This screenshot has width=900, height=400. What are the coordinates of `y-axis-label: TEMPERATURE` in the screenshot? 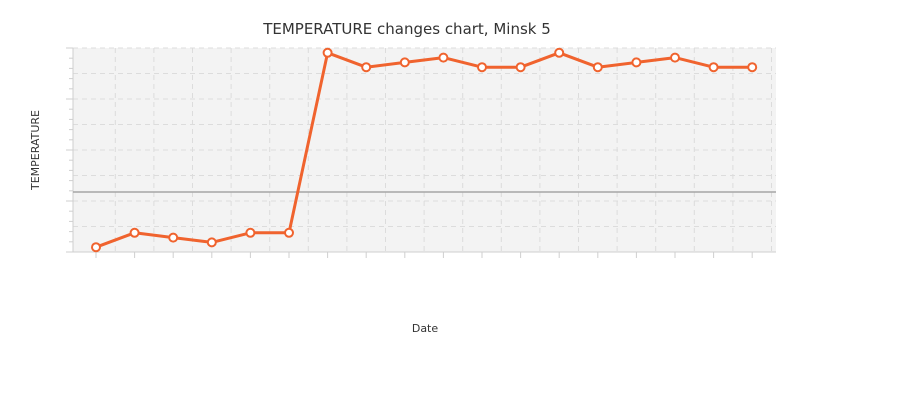 It's located at (35, 150).